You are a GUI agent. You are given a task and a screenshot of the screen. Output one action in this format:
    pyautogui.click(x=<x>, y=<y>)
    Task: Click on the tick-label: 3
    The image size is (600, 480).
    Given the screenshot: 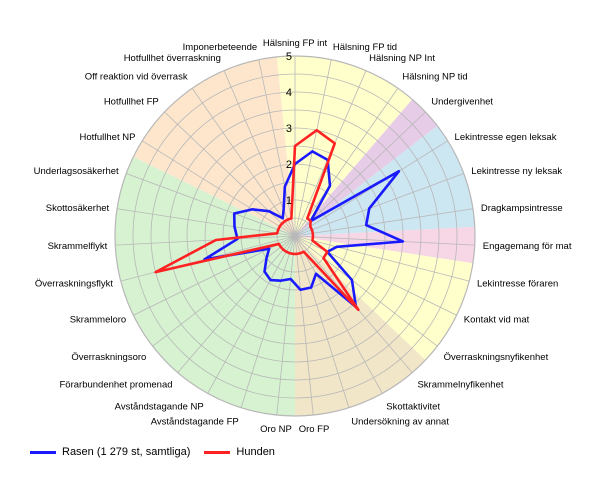 What is the action you would take?
    pyautogui.click(x=289, y=129)
    